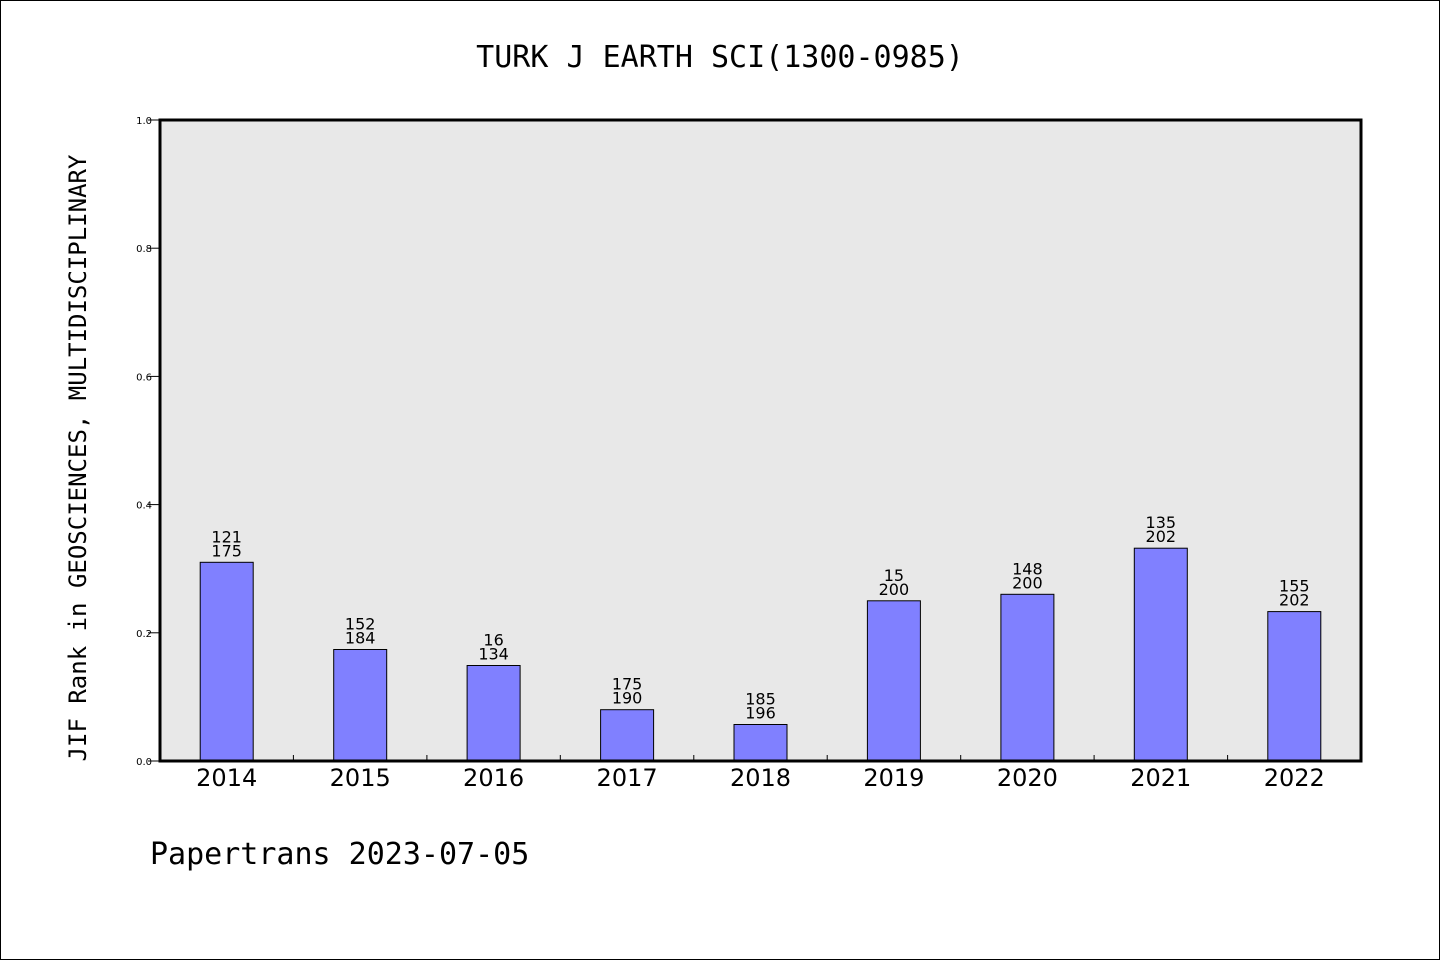  What do you see at coordinates (144, 249) in the screenshot?
I see `y-tick-label: 0.8` at bounding box center [144, 249].